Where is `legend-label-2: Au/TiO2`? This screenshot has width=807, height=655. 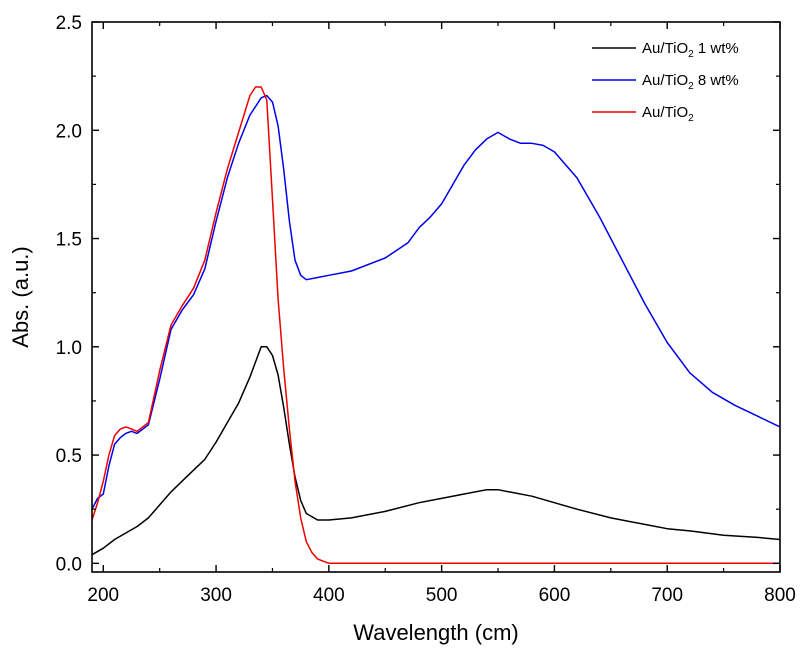
legend-label-2: Au/TiO2 is located at coordinates (668, 114).